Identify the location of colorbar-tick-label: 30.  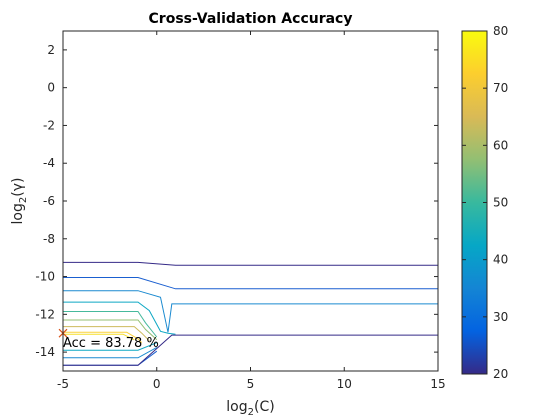
(500, 317).